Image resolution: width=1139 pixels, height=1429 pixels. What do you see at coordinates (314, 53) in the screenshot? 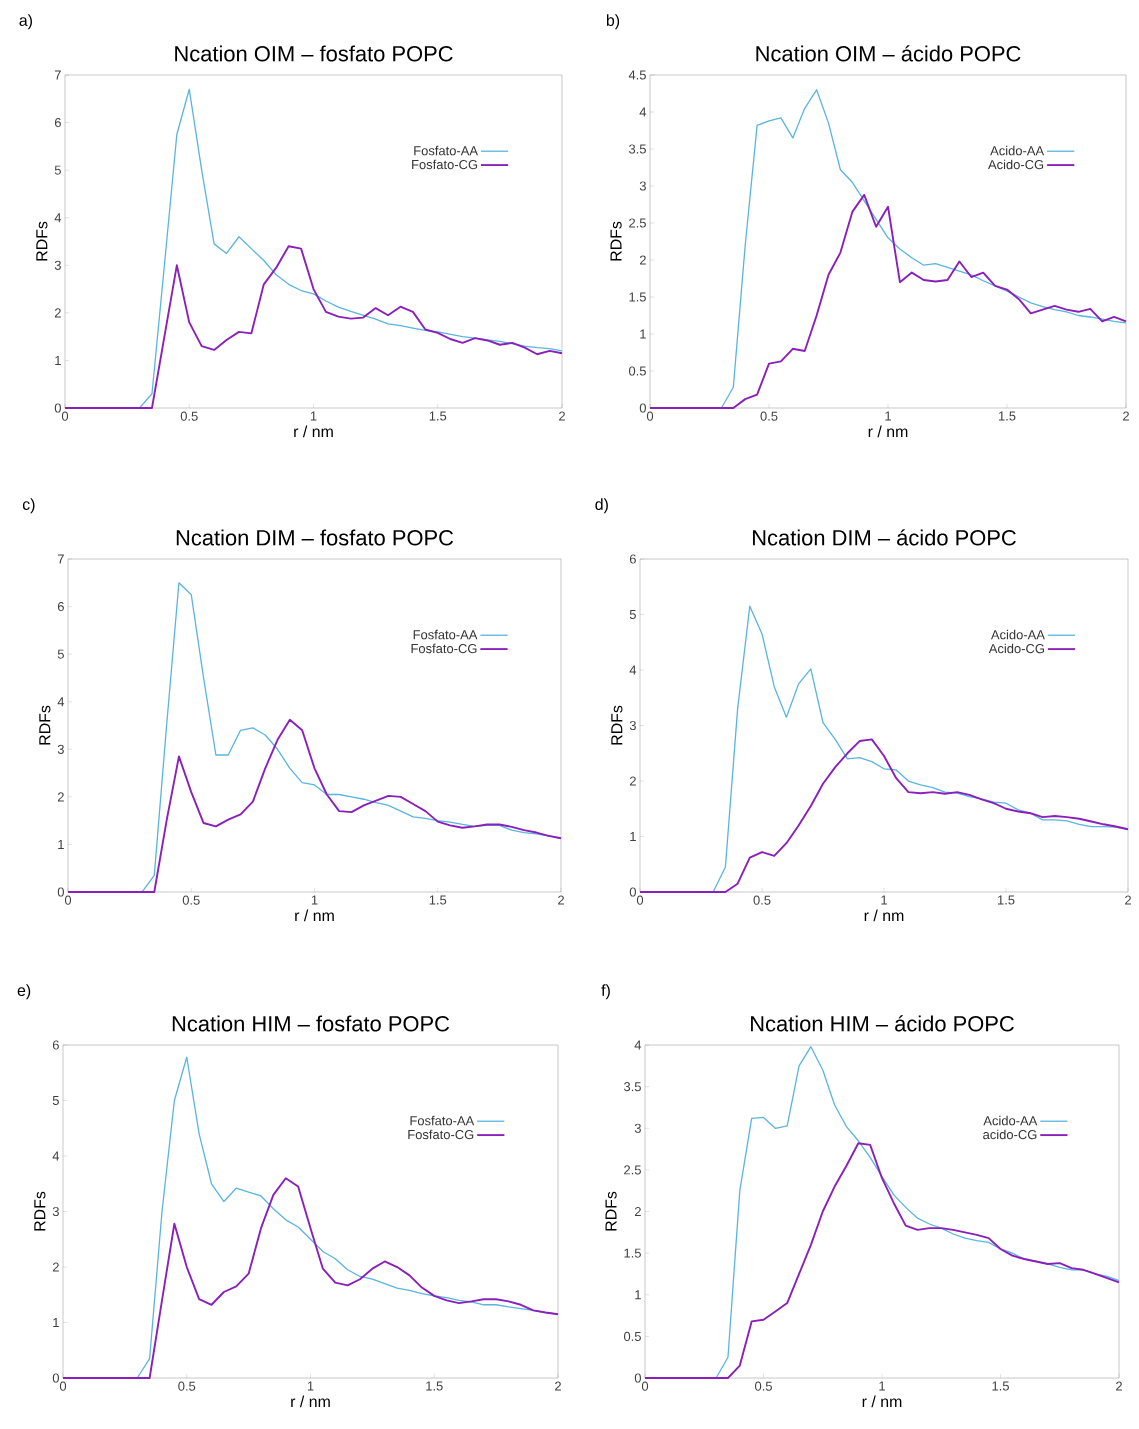
I see `chart-title: Ncation OIM – fosfato POPC` at bounding box center [314, 53].